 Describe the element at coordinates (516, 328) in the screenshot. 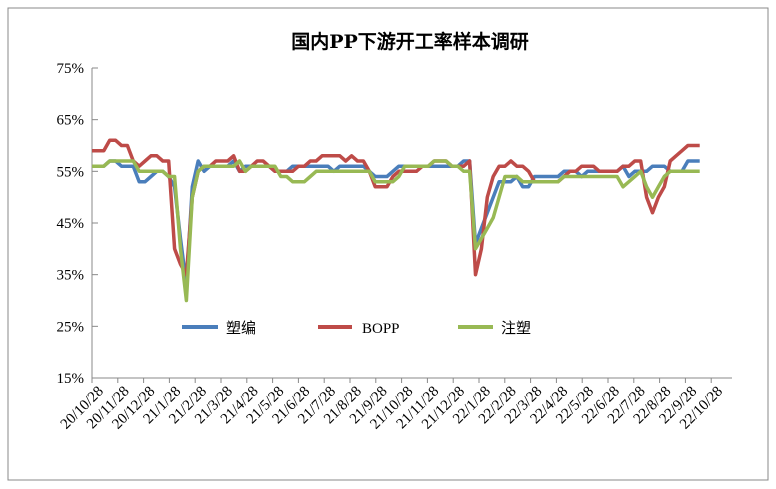

I see `legend-label-2: 注塑` at that location.